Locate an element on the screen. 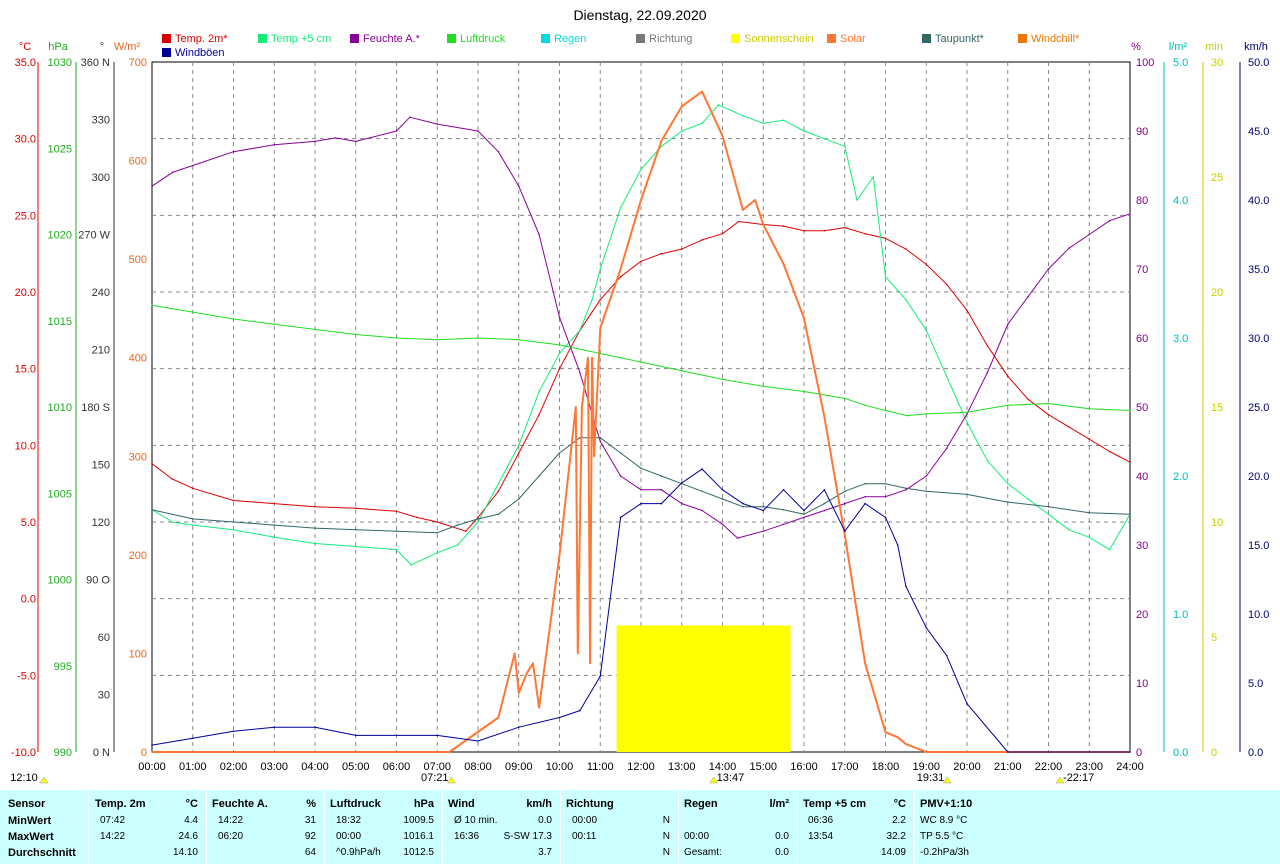 The image size is (1280, 864). stats-header: Temp +5 cm is located at coordinates (835, 804).